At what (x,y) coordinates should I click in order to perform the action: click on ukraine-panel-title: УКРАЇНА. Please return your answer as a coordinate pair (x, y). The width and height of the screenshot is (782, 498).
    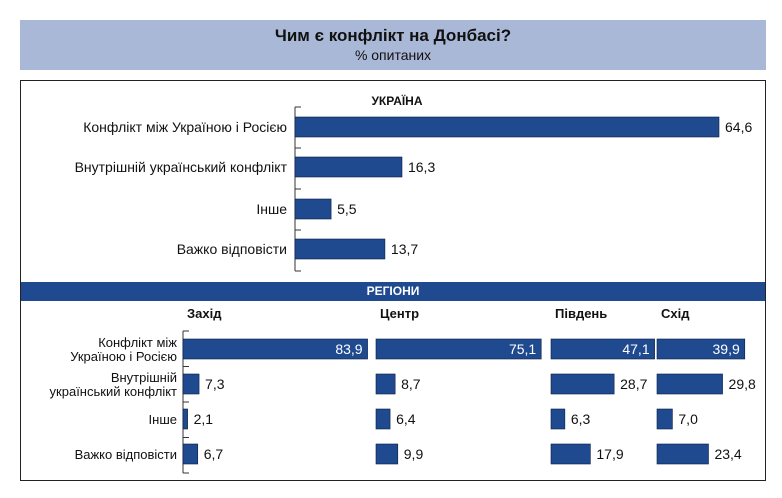
    Looking at the image, I should click on (396, 100).